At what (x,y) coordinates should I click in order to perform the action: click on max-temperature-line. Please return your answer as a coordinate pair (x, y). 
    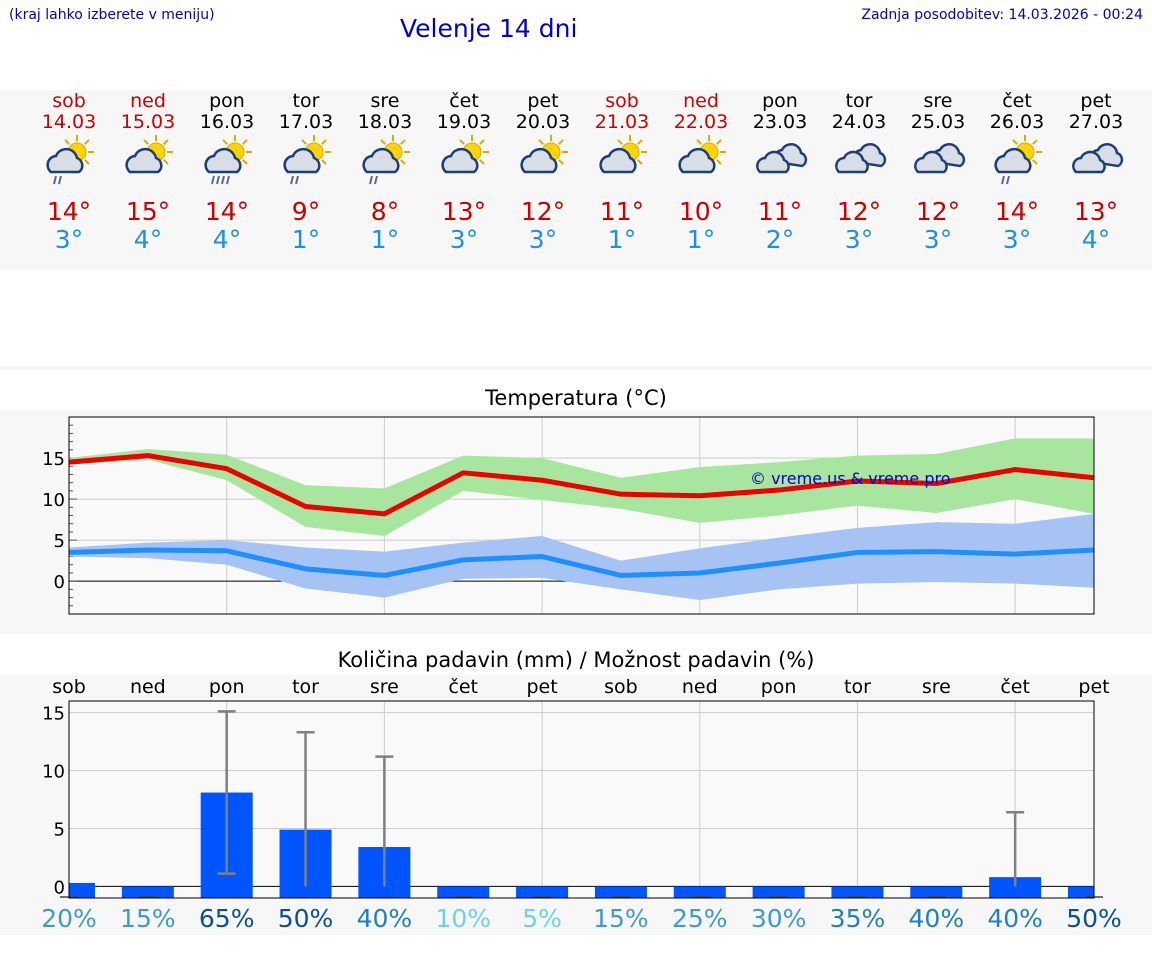
    Looking at the image, I should click on (581, 485).